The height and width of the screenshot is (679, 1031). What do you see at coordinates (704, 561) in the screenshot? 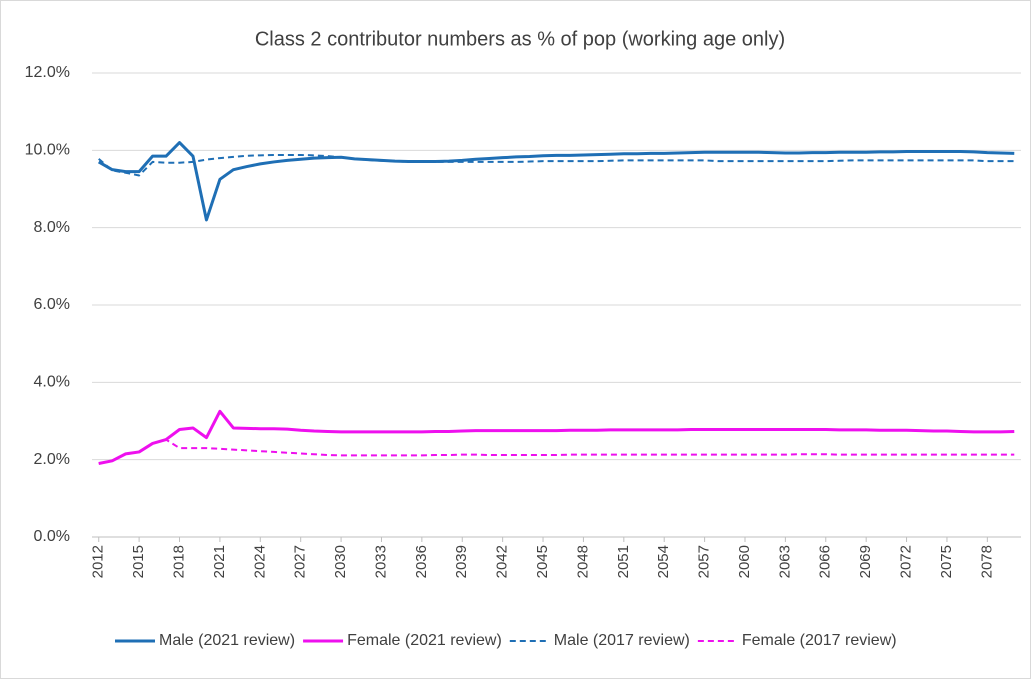
I see `x-tick-label: 2057` at bounding box center [704, 561].